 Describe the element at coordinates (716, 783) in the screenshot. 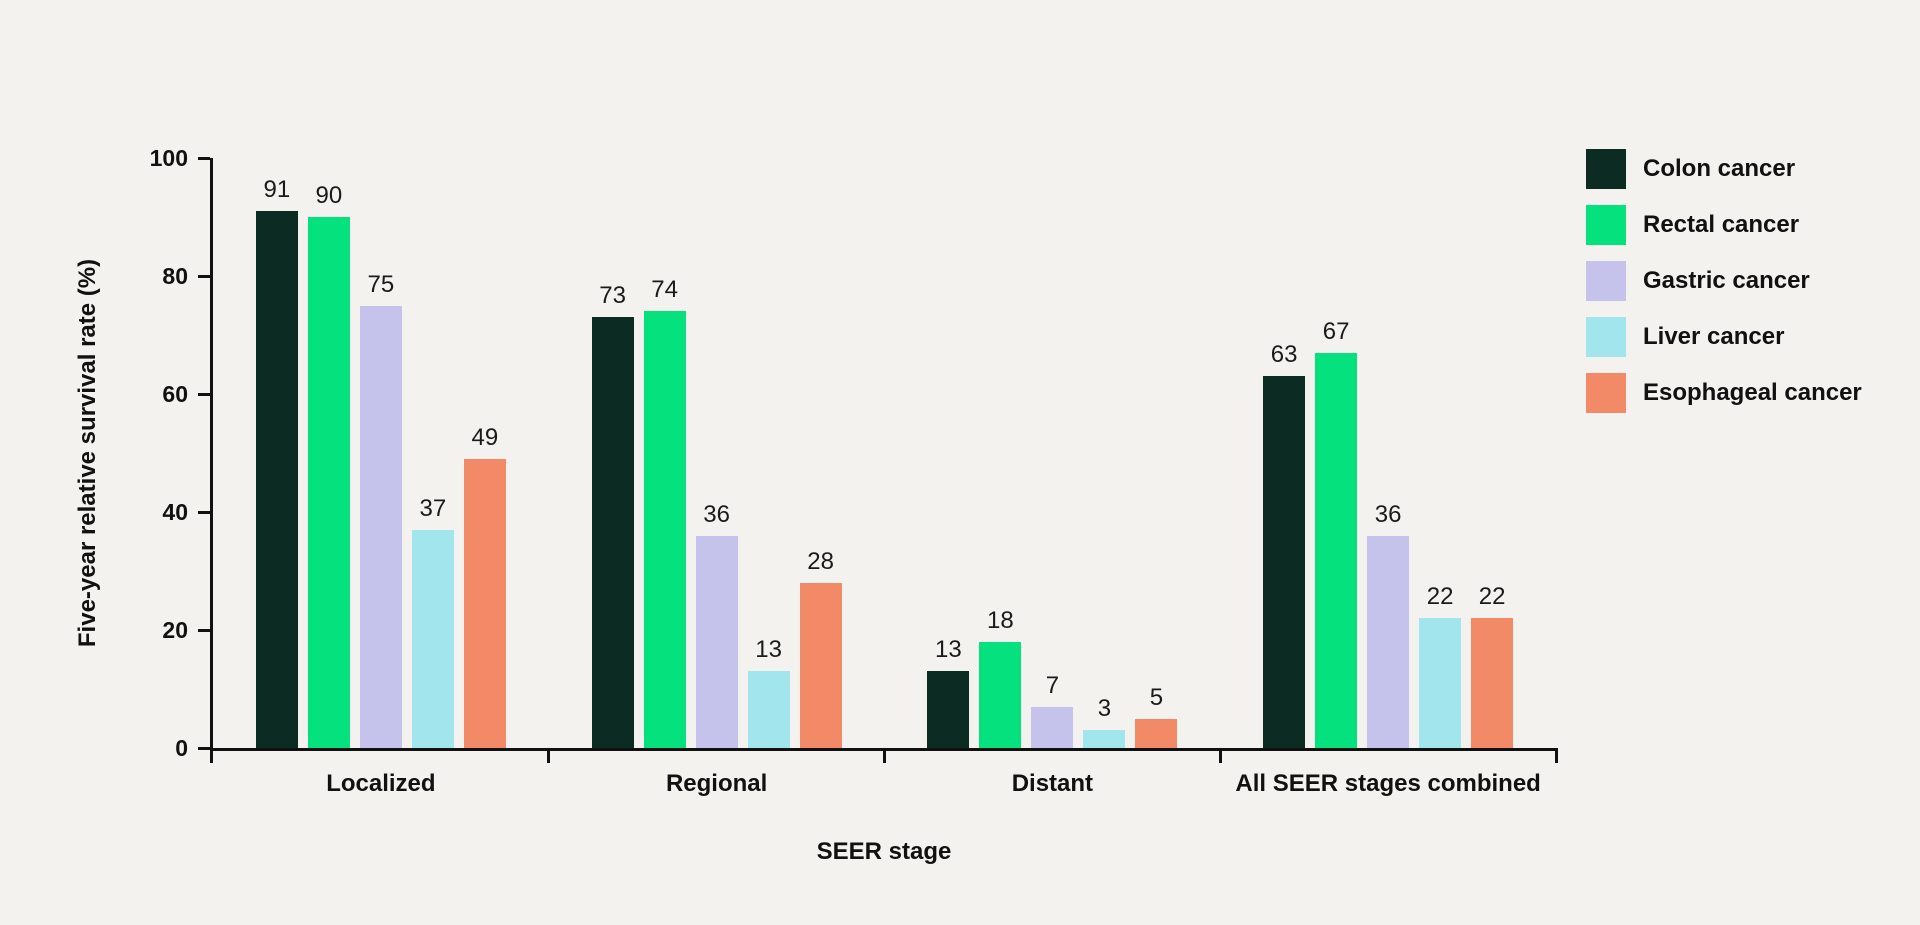

I see `x-category-label: Regional` at that location.